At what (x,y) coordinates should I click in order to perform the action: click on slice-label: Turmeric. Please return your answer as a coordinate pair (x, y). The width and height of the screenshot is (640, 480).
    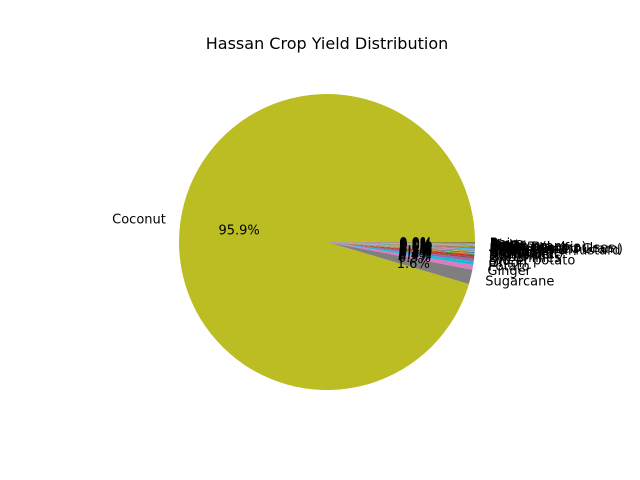
    Looking at the image, I should click on (516, 256).